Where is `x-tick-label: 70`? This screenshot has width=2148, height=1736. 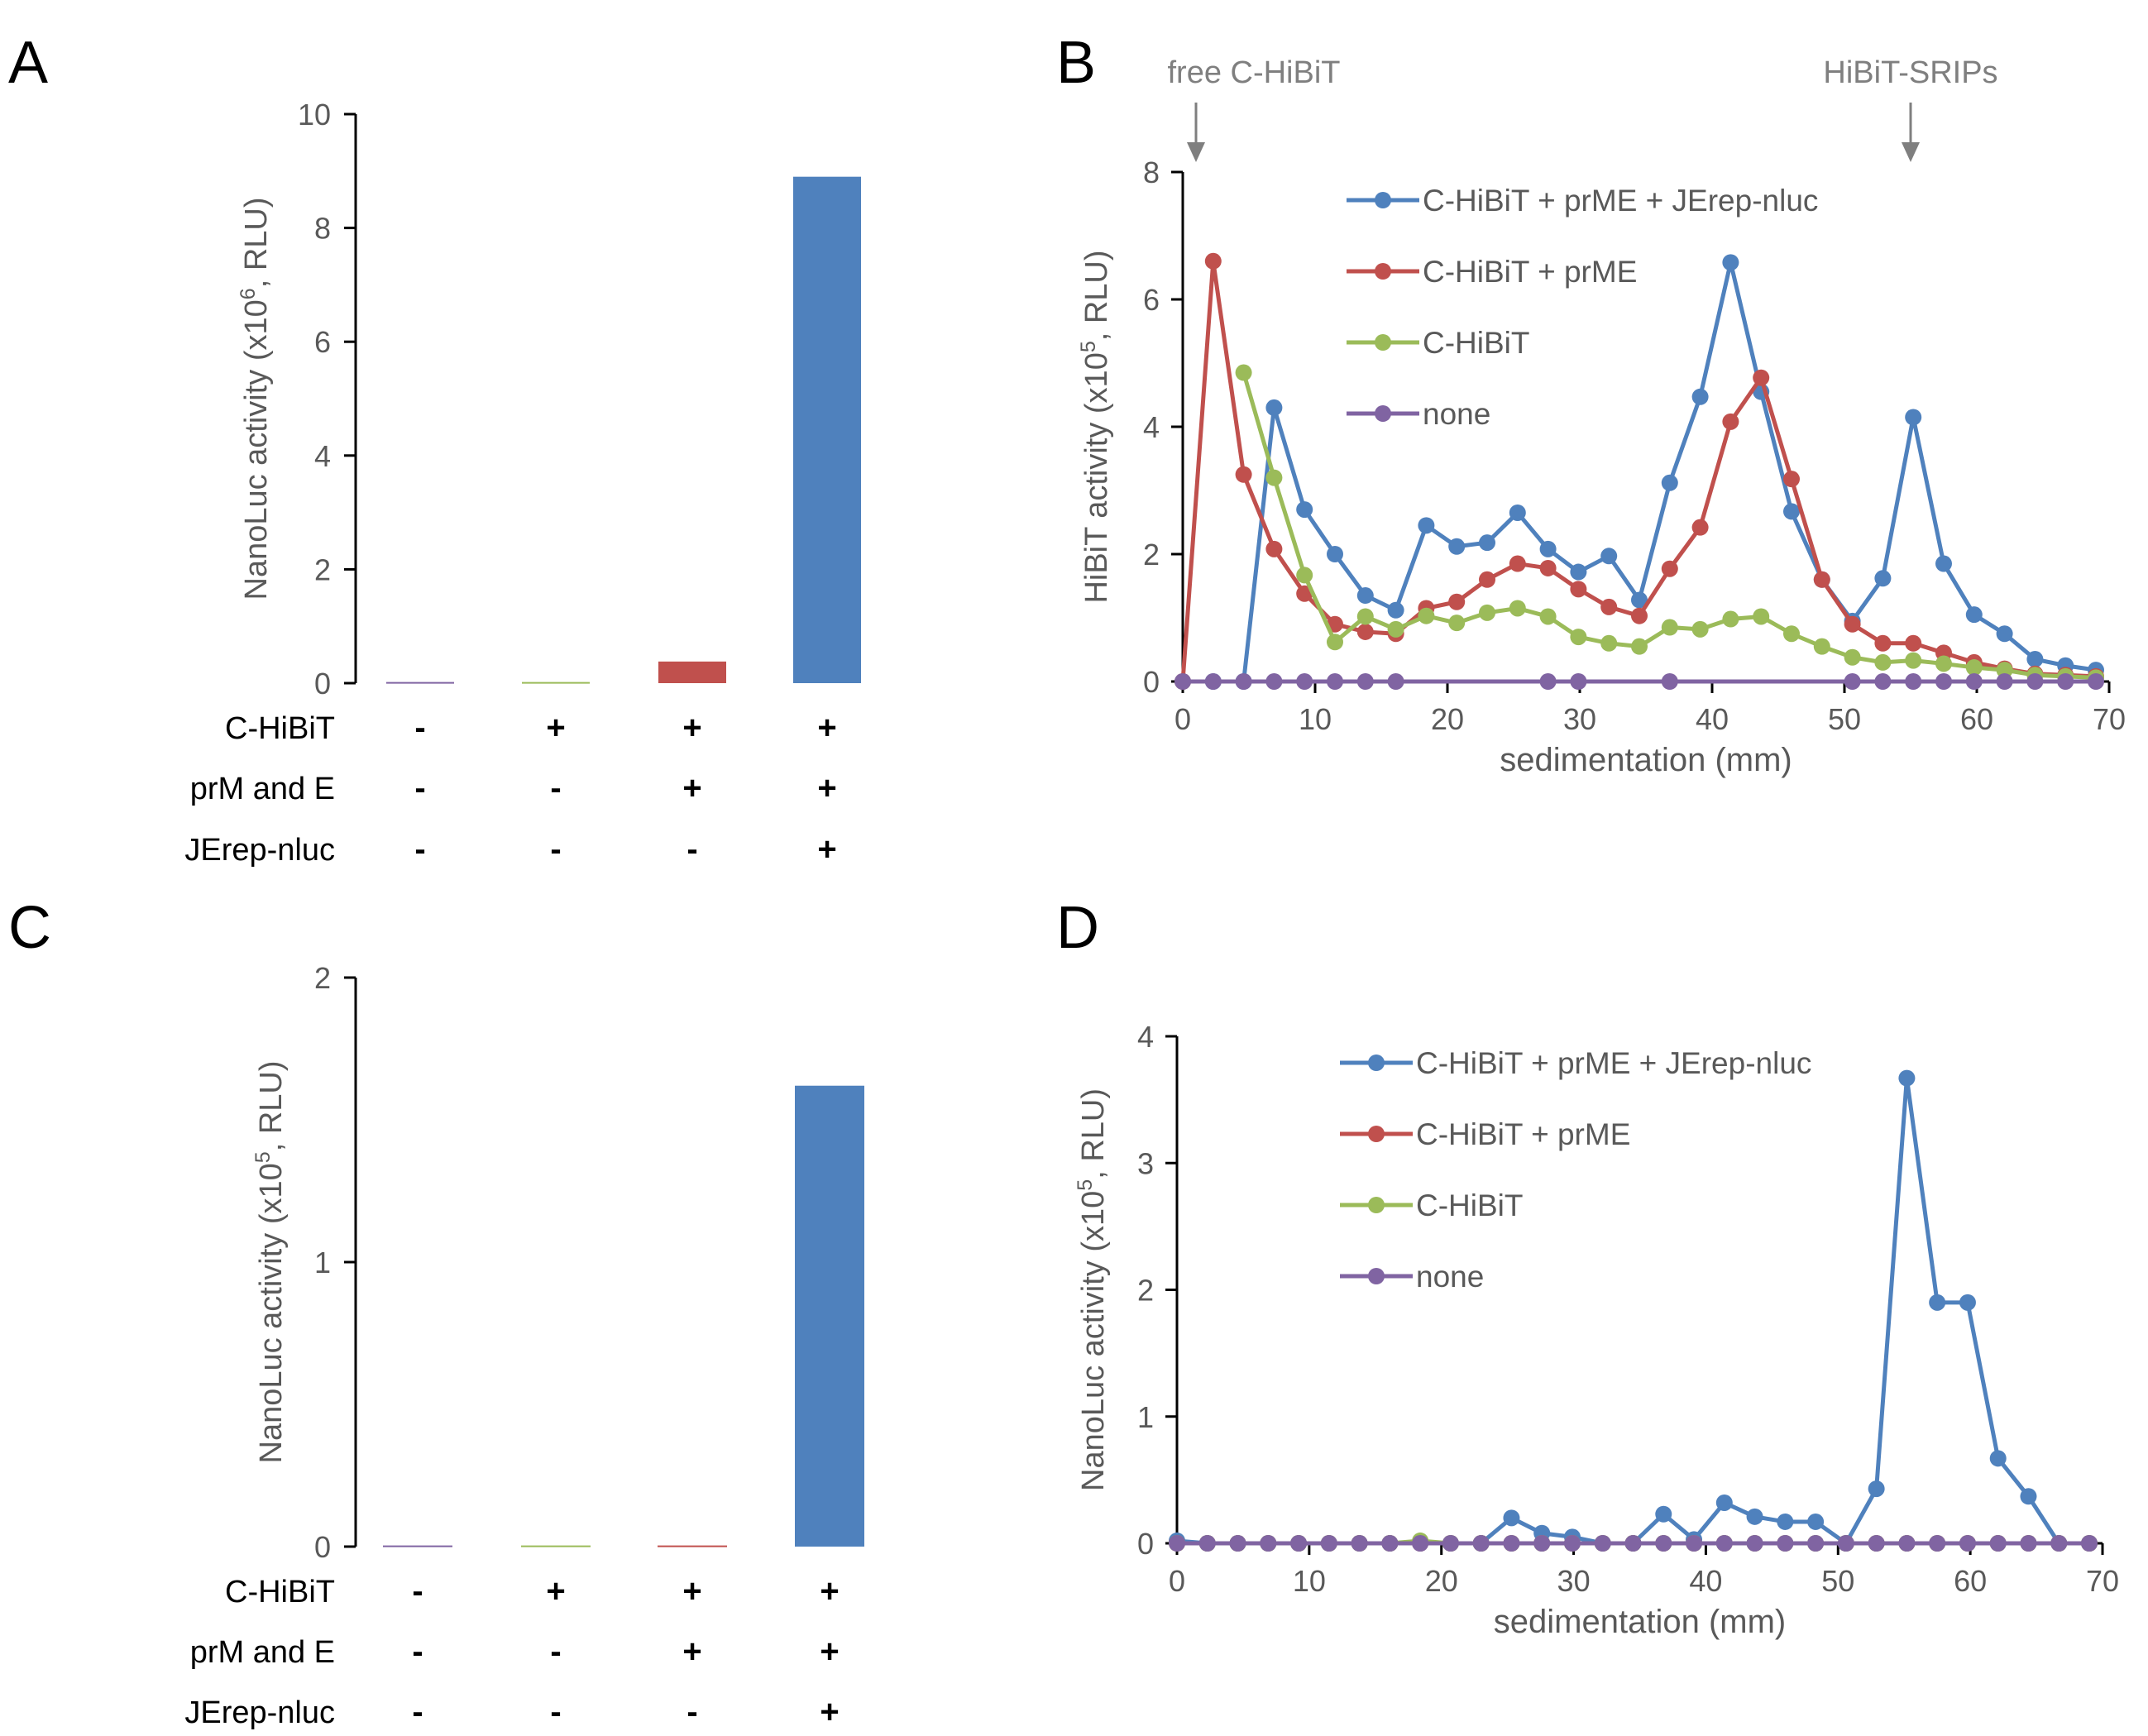
x-tick-label: 70 is located at coordinates (2102, 1581).